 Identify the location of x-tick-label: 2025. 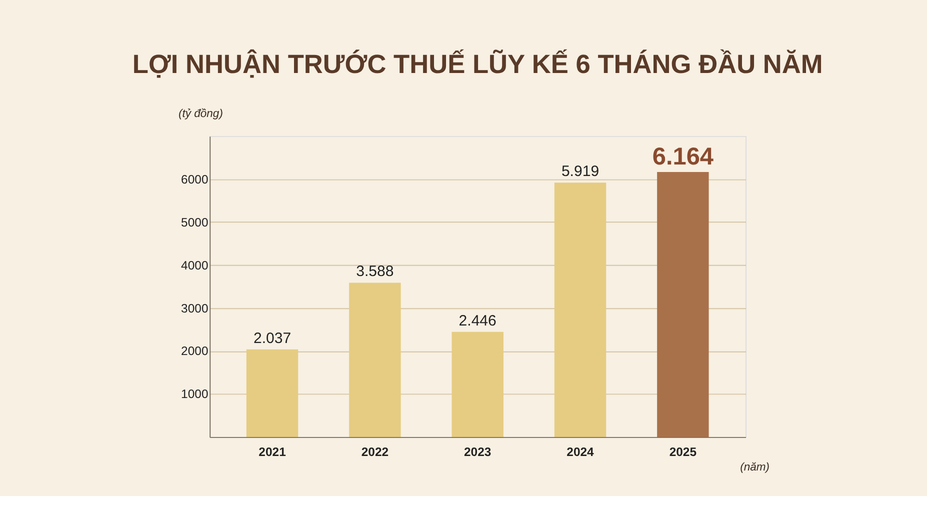
(683, 452).